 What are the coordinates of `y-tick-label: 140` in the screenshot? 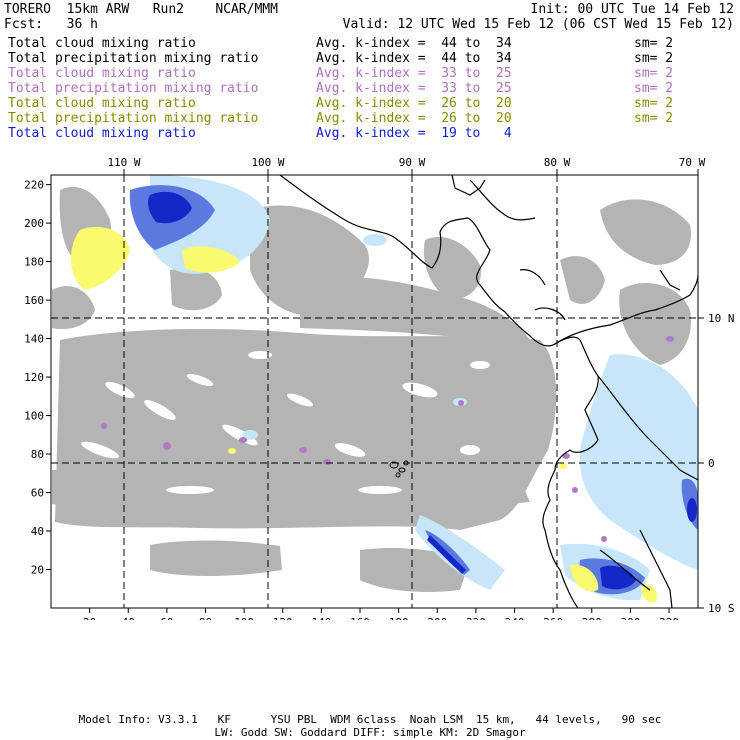 It's located at (34, 339).